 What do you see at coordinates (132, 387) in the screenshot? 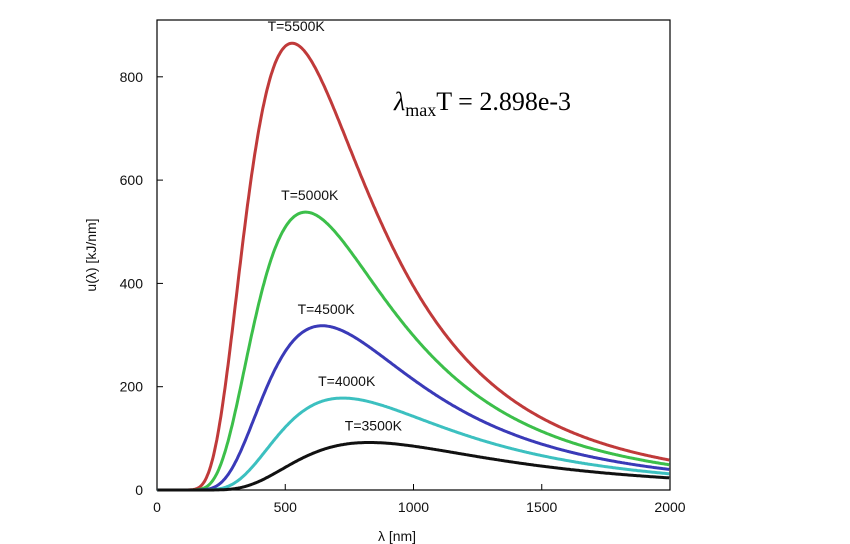
I see `y-tick-label: 200` at bounding box center [132, 387].